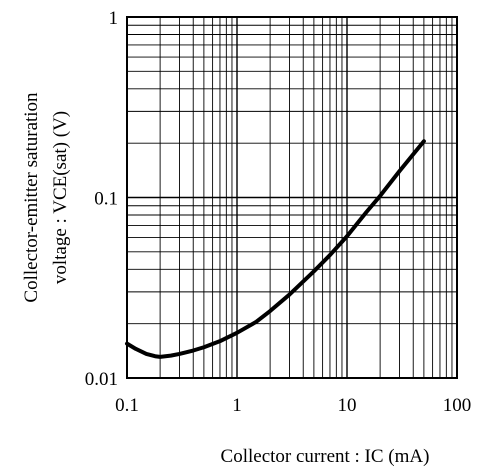  Describe the element at coordinates (457, 405) in the screenshot. I see `x-tick-label: 100` at that location.